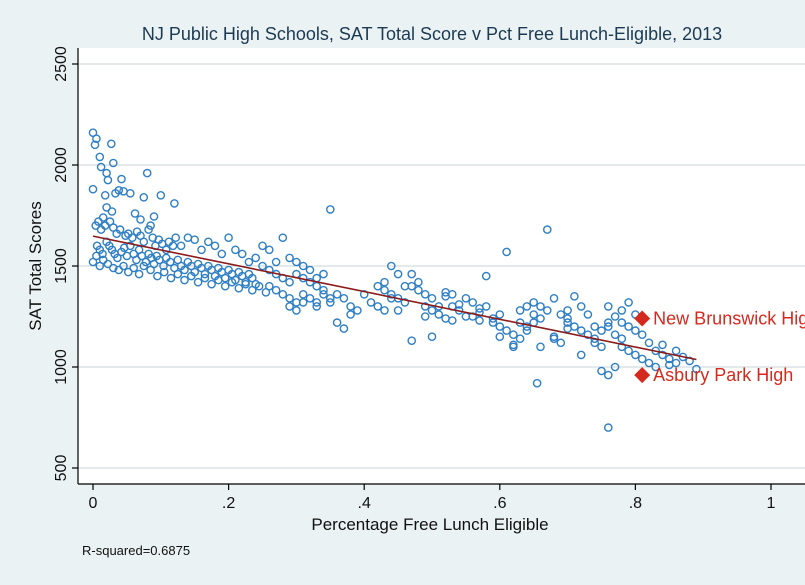 The width and height of the screenshot is (805, 585). Describe the element at coordinates (642, 318) in the screenshot. I see `highlight-marker` at that location.